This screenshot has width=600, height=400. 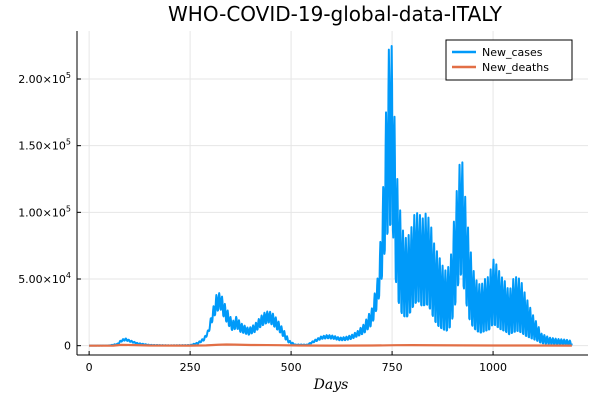 I want to click on y-tick-label: 5.00×10⁴, so click(x=44, y=278).